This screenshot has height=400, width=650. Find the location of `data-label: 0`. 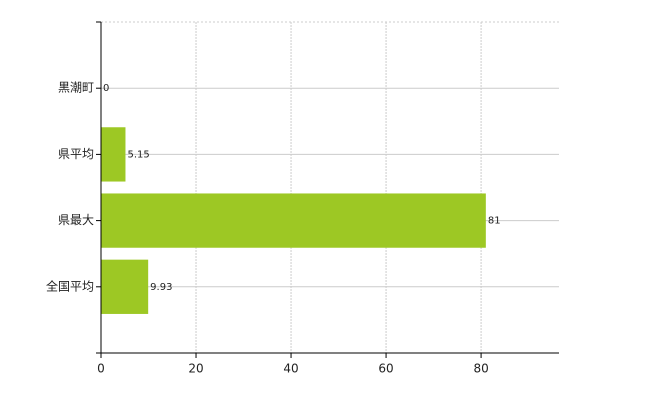

data-label: 0 is located at coordinates (106, 88).